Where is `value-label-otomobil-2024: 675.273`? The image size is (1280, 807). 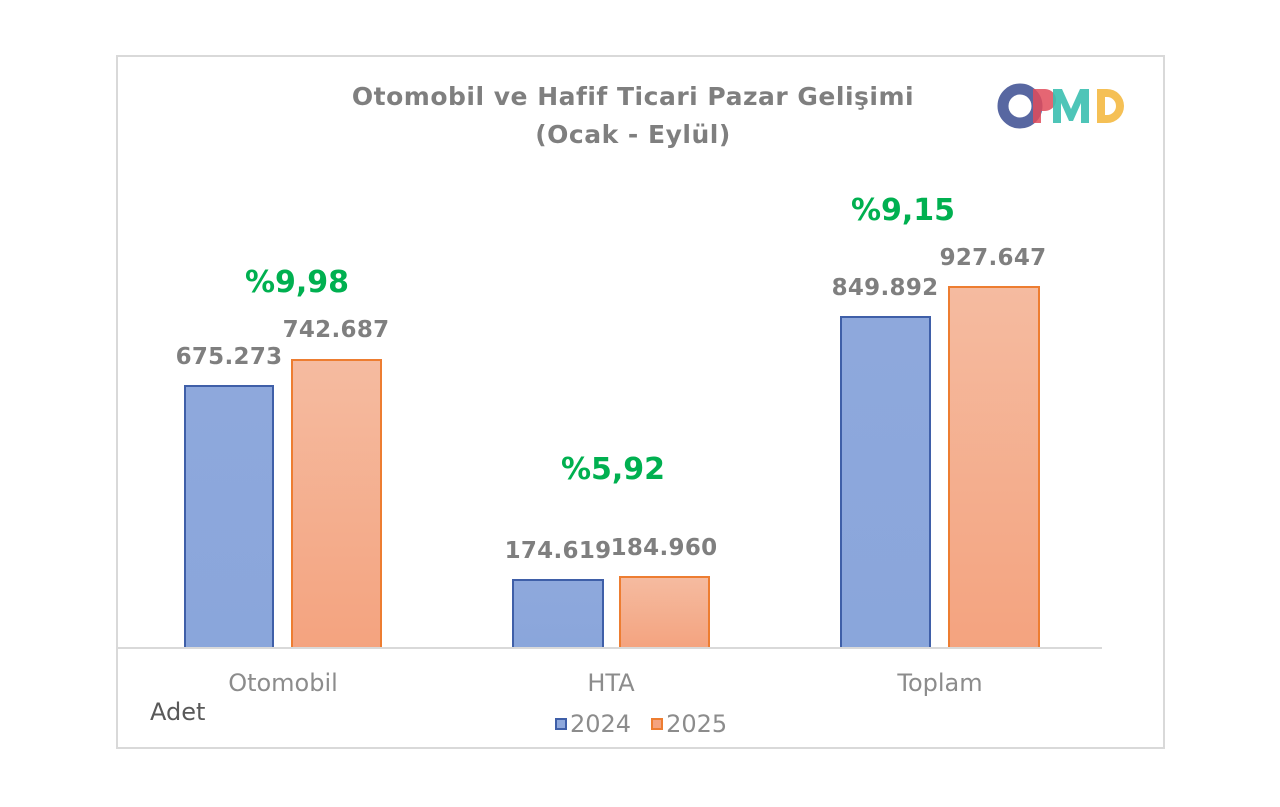
value-label-otomobil-2024: 675.273 is located at coordinates (229, 357).